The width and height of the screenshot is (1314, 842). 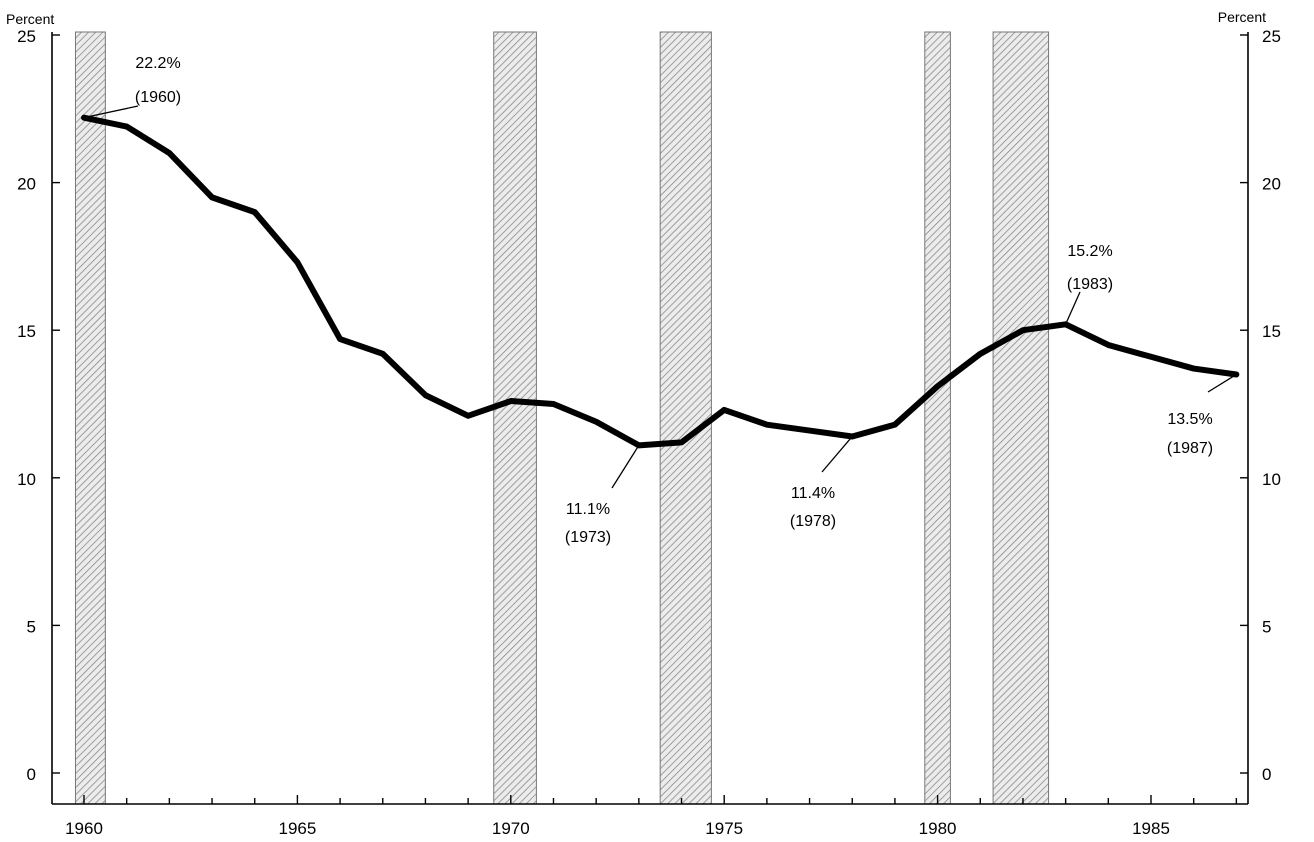 I want to click on left-y-tick-label: 25, so click(x=26, y=36).